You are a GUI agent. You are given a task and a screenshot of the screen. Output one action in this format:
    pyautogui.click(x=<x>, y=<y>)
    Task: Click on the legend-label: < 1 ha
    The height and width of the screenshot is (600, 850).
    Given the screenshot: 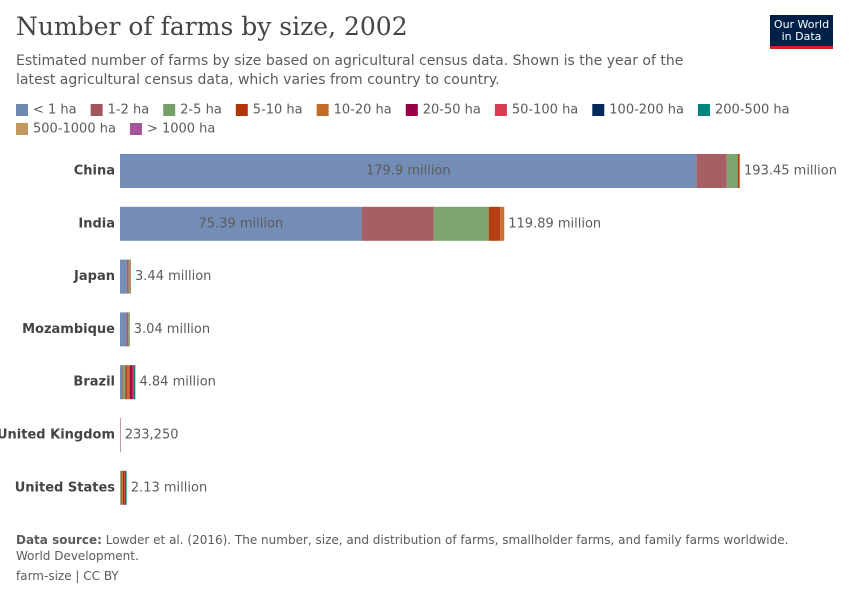 What is the action you would take?
    pyautogui.click(x=55, y=110)
    